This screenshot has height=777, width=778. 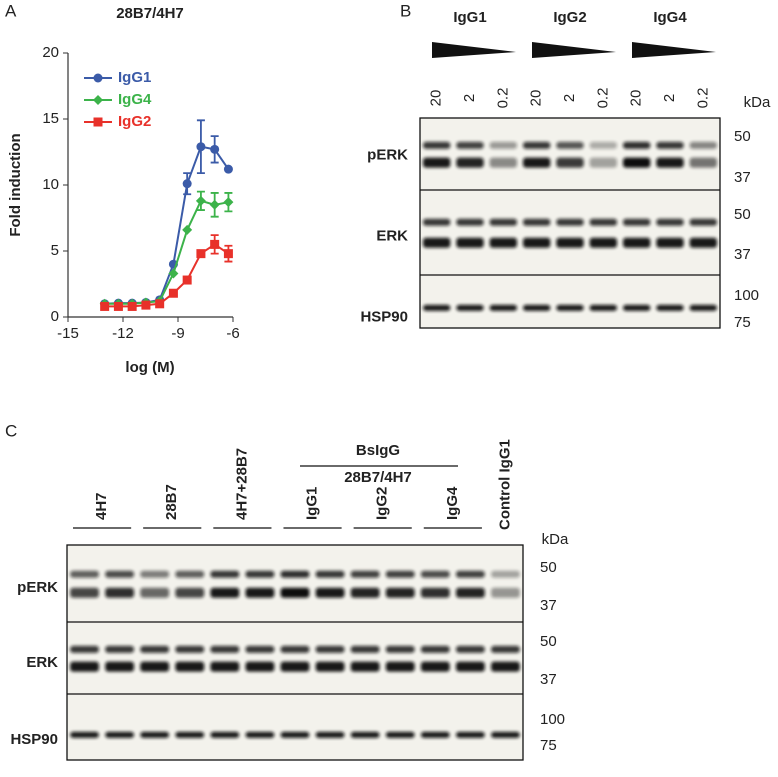 I want to click on x-tick-label: -15, so click(x=68, y=333).